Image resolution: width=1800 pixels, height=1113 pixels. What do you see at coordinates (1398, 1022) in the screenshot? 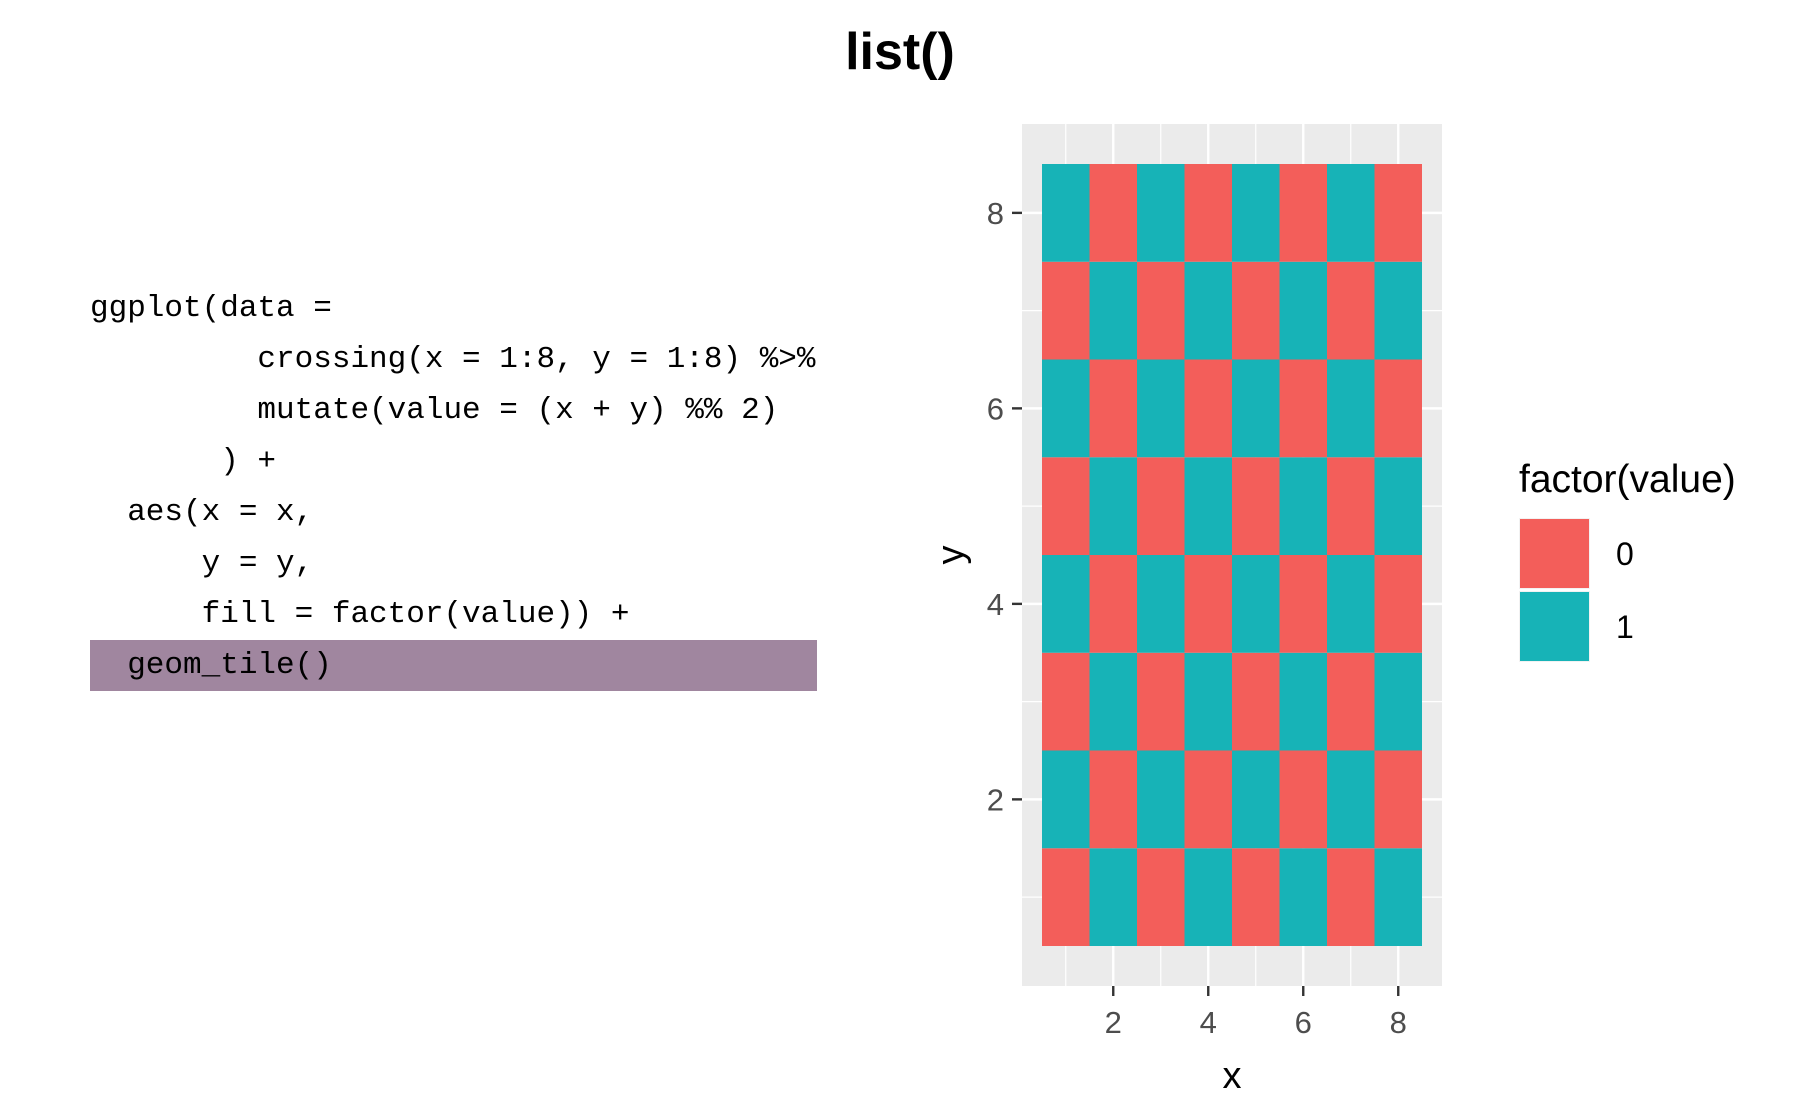
I see `x-tick-label: 8` at bounding box center [1398, 1022].